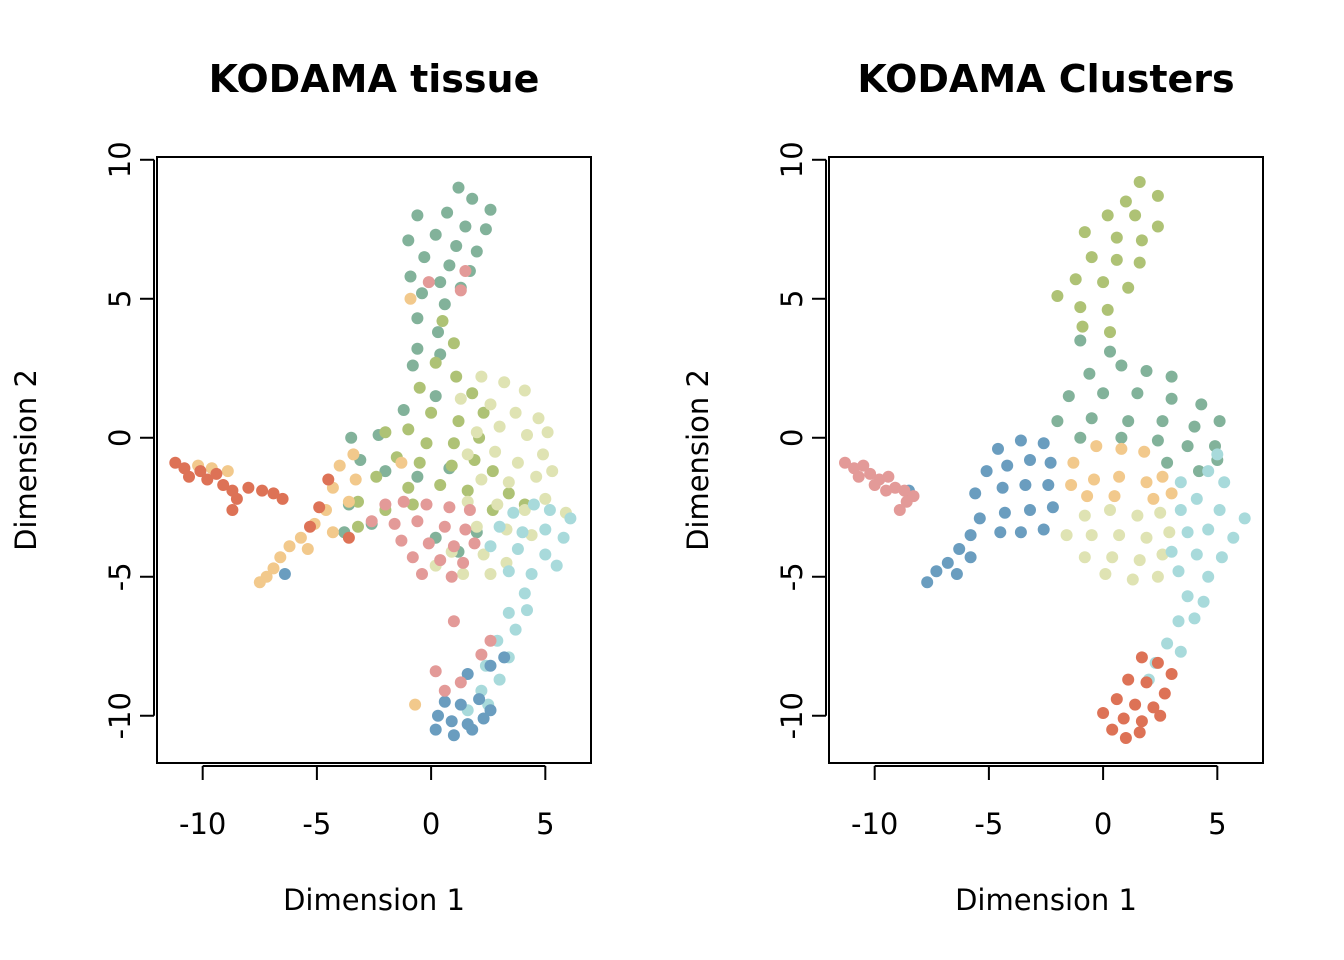 The height and width of the screenshot is (960, 1344). Describe the element at coordinates (1103, 824) in the screenshot. I see `x-tick-label: 0` at that location.